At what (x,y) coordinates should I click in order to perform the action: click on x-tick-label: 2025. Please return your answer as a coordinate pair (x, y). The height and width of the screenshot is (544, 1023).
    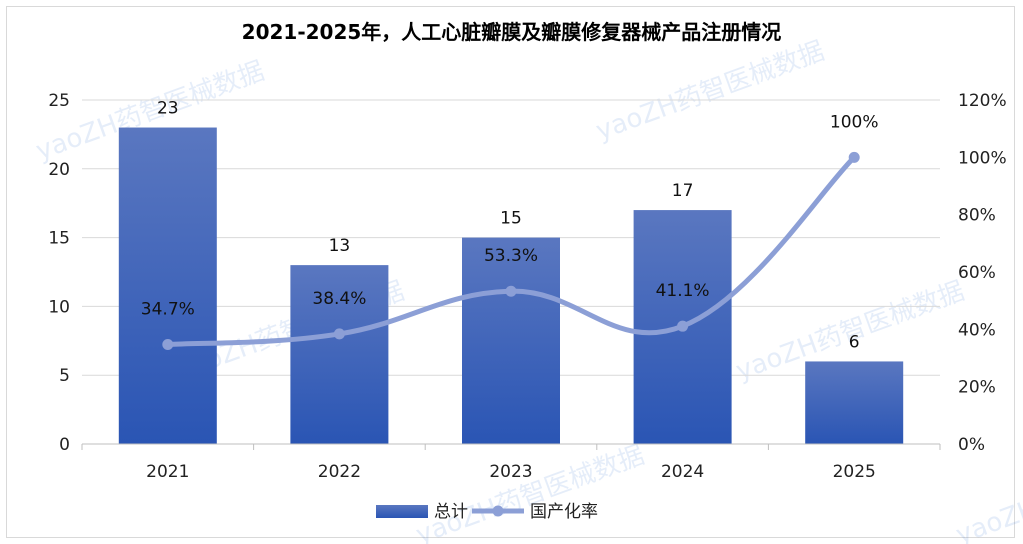
    Looking at the image, I should click on (854, 472).